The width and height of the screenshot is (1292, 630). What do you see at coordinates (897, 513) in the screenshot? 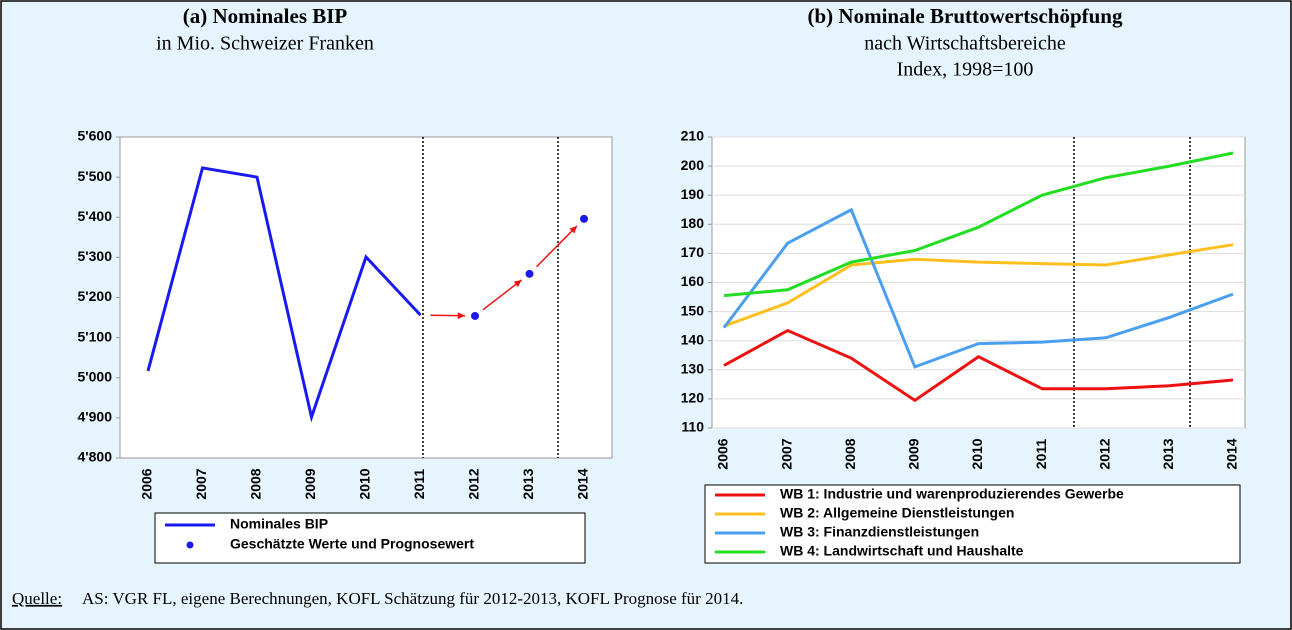
I see `legend-label: WB 2: Allgemeine Dienstleistungen` at bounding box center [897, 513].